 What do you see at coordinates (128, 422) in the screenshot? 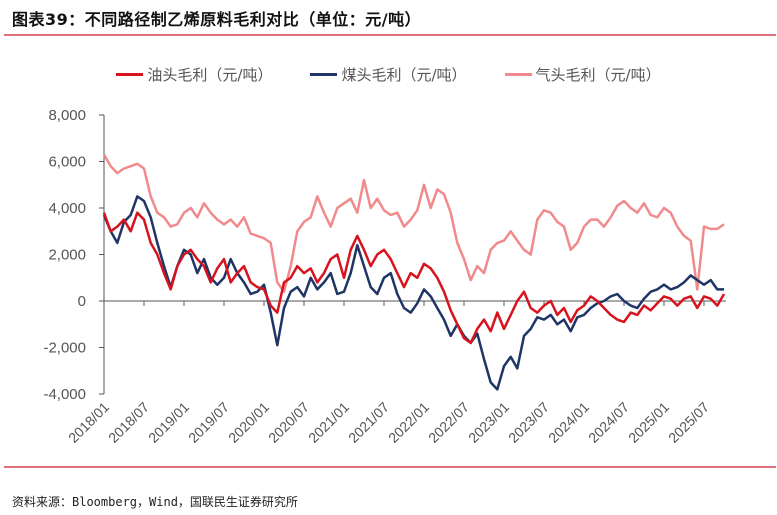
I see `x-tick-label: 2018/07` at bounding box center [128, 422].